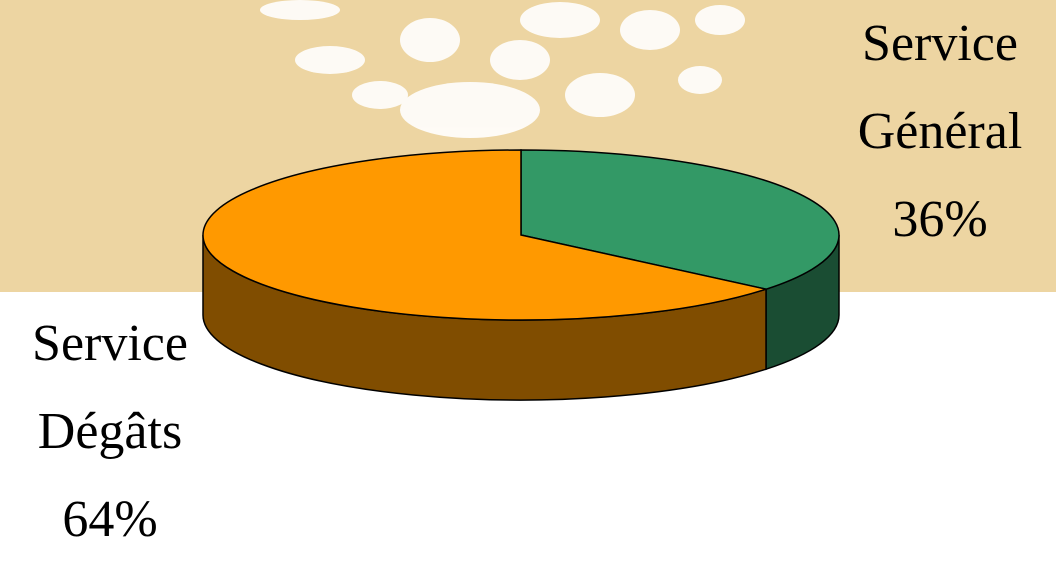 The width and height of the screenshot is (1056, 564). I want to click on category-label: Service Dégâts, so click(110, 387).